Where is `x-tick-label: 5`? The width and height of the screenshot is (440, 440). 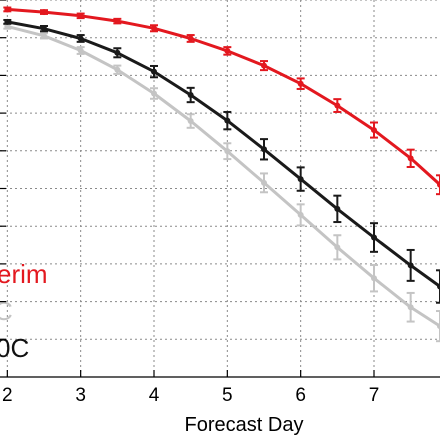
x-tick-label: 5 is located at coordinates (227, 395).